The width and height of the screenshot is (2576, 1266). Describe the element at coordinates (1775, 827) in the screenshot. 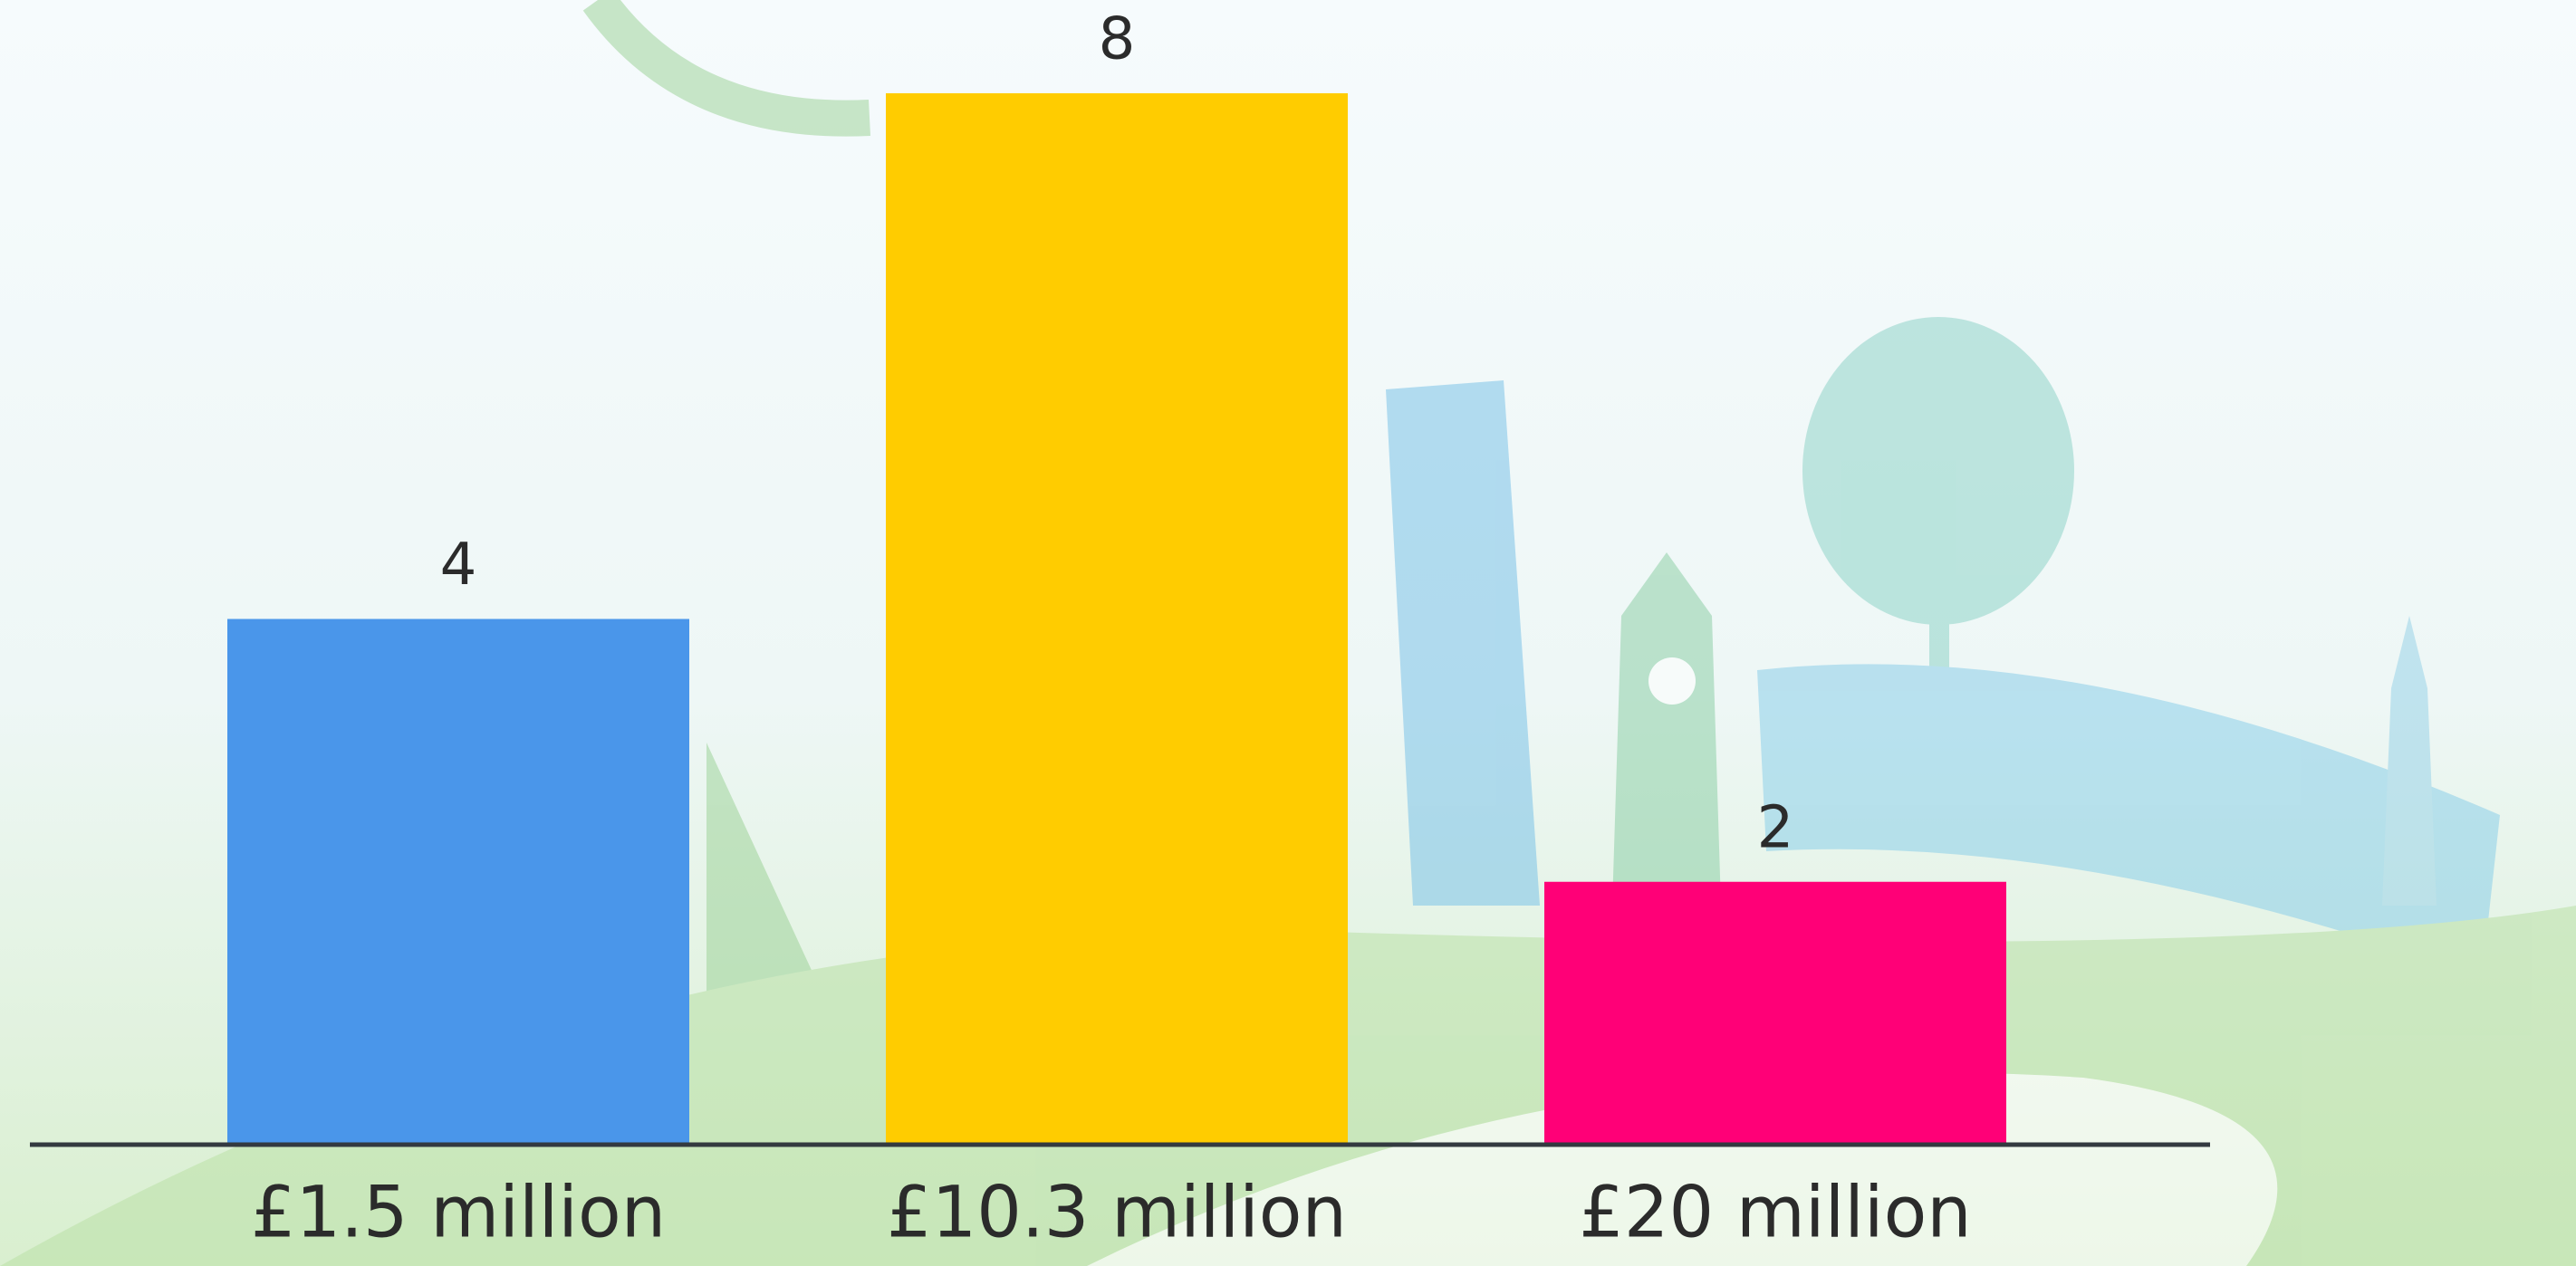

I see `value-label: 2` at that location.